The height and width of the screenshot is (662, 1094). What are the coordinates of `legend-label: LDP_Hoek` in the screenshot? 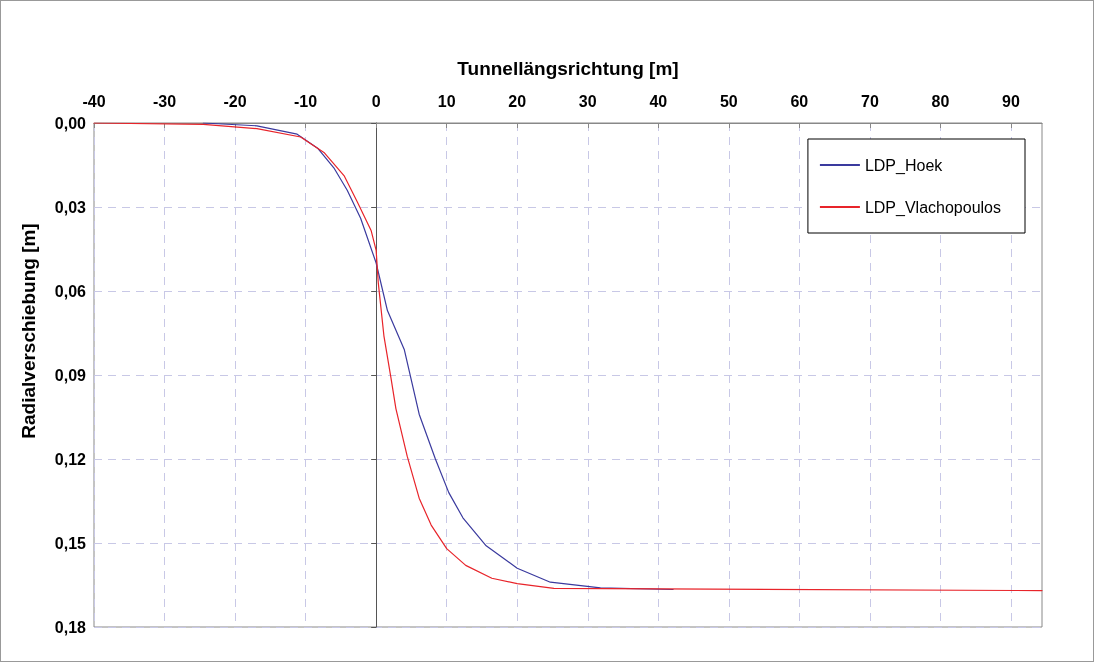 It's located at (904, 165).